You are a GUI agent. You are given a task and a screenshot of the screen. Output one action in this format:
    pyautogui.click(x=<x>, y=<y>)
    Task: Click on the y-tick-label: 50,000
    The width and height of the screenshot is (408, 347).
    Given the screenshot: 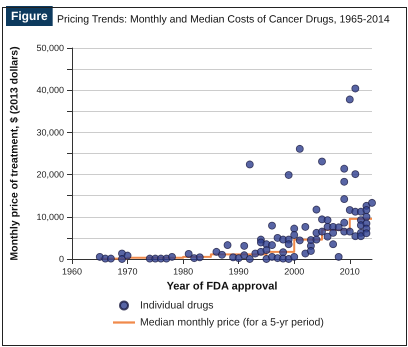 What is the action you would take?
    pyautogui.click(x=50, y=48)
    